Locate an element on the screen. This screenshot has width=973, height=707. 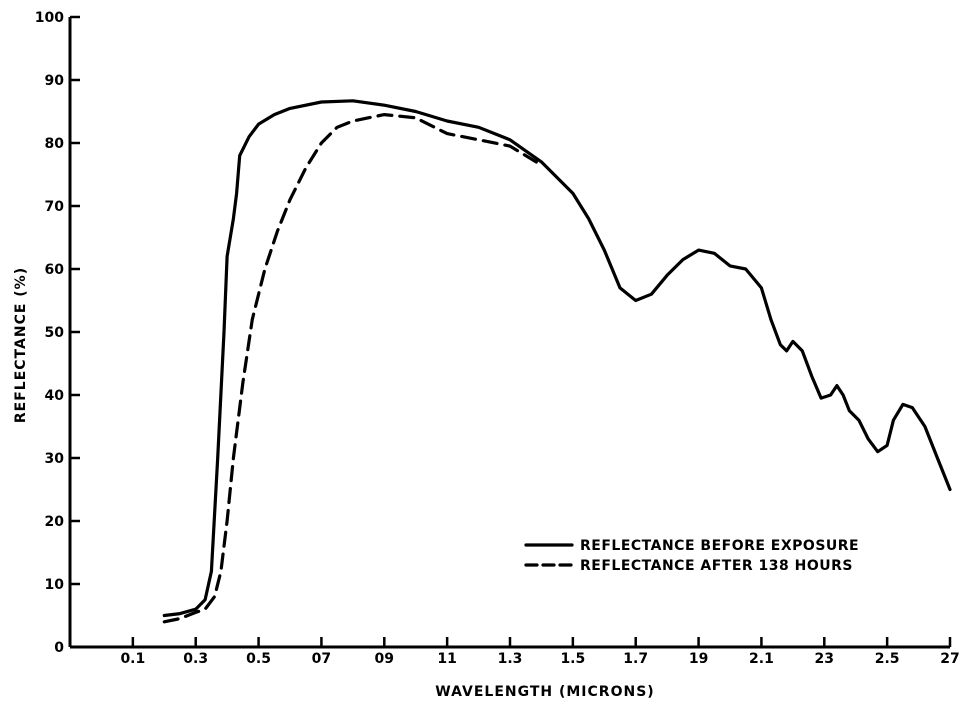
y-tick-label: 70 is located at coordinates (55, 207).